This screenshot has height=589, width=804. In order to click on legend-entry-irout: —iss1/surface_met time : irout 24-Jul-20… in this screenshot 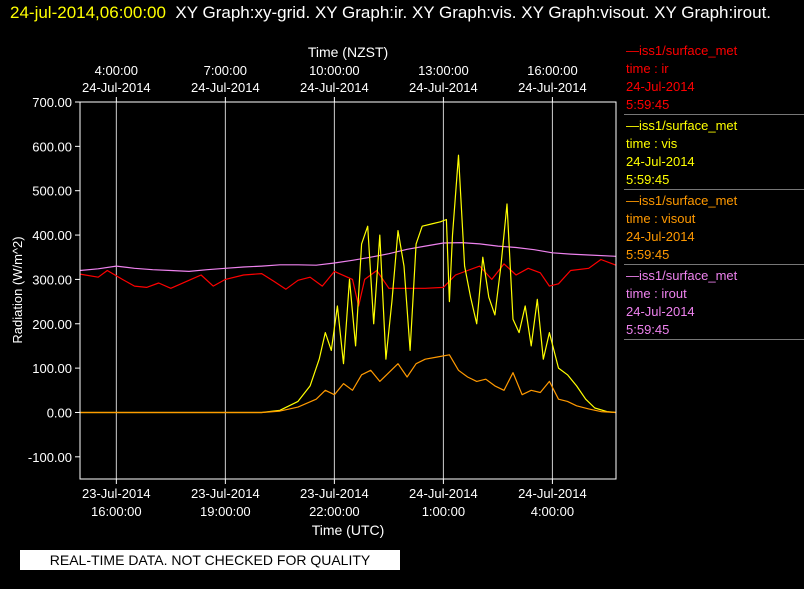, I will do `click(714, 303)`.